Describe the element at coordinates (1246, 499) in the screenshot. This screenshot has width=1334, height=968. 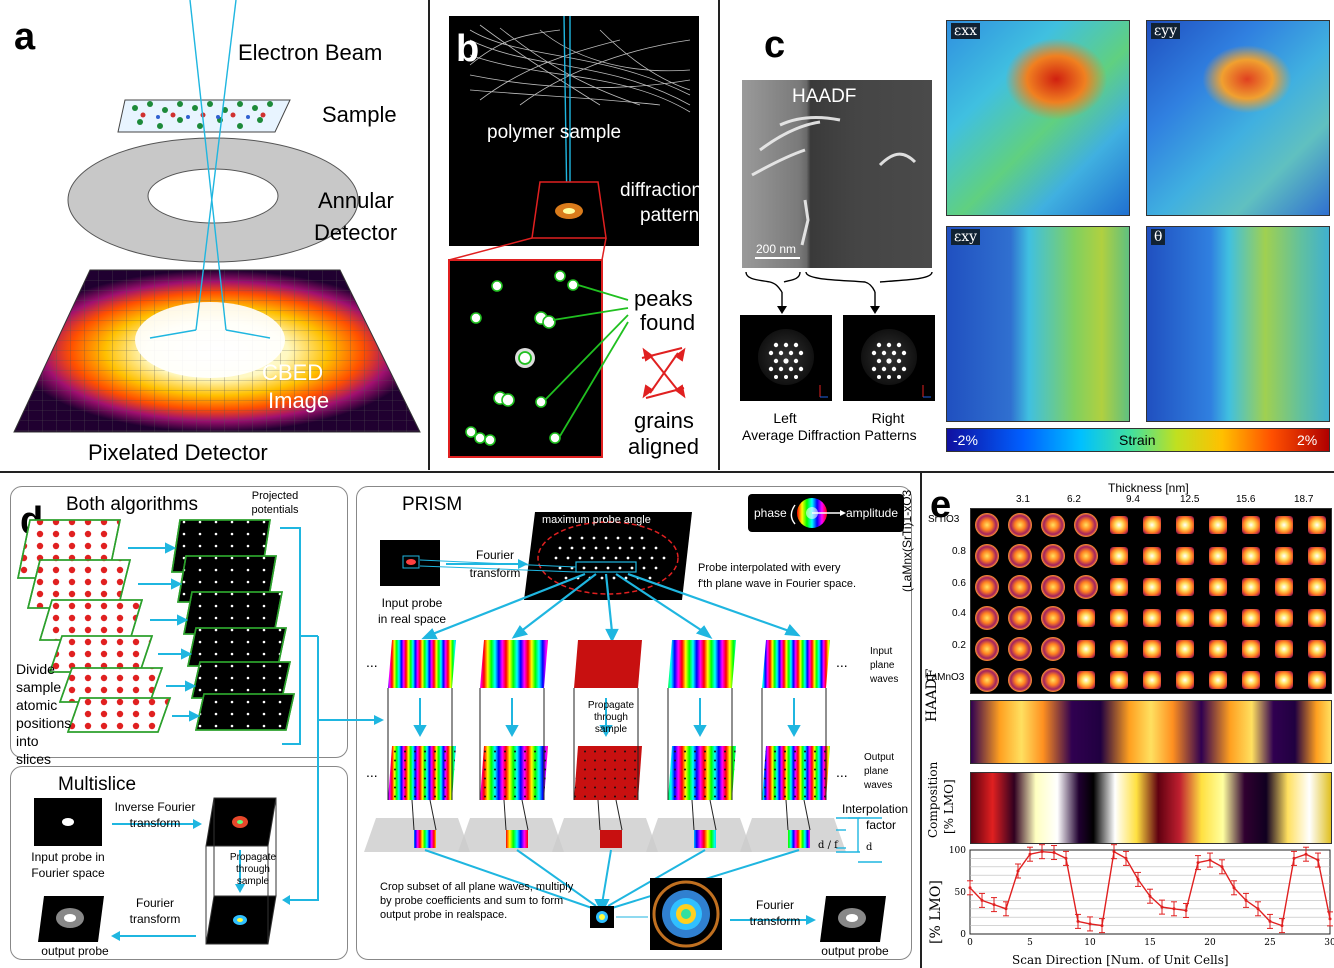
I see `tick-thickness: 15.6` at that location.